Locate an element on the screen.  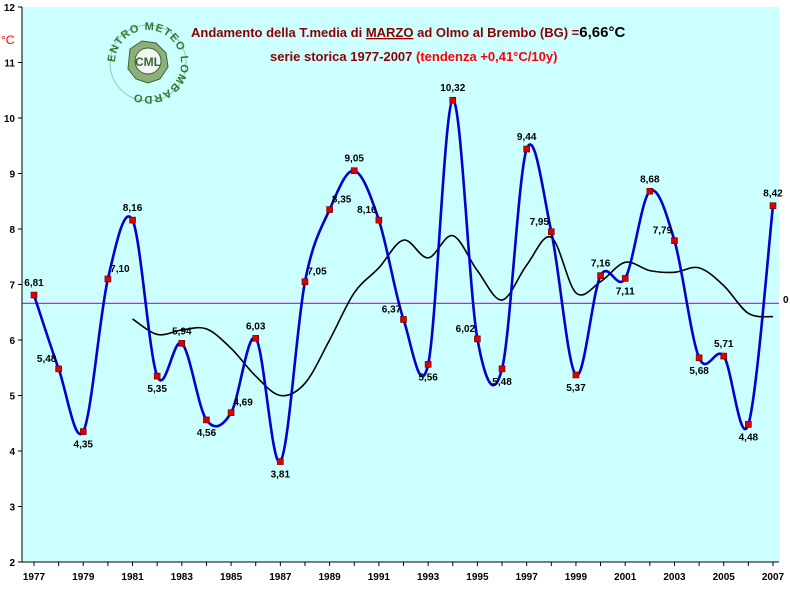
x-tick-label: 1999 is located at coordinates (576, 577).